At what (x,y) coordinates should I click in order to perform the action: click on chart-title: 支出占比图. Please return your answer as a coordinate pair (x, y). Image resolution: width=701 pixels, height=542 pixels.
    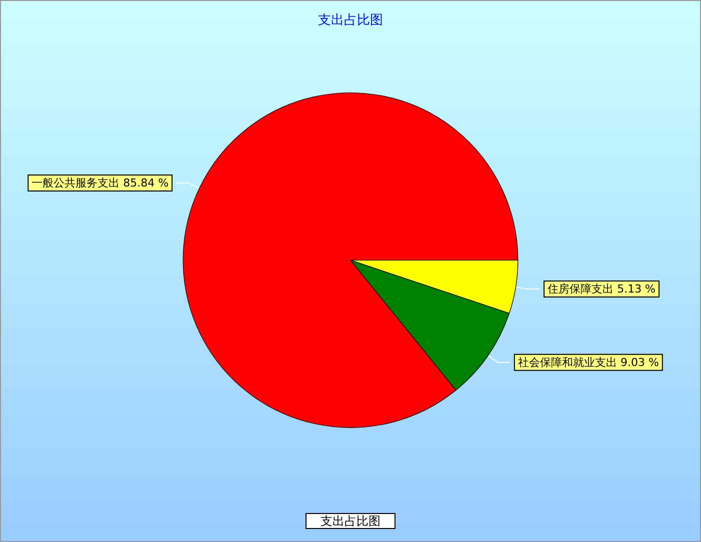
    Looking at the image, I should click on (350, 20).